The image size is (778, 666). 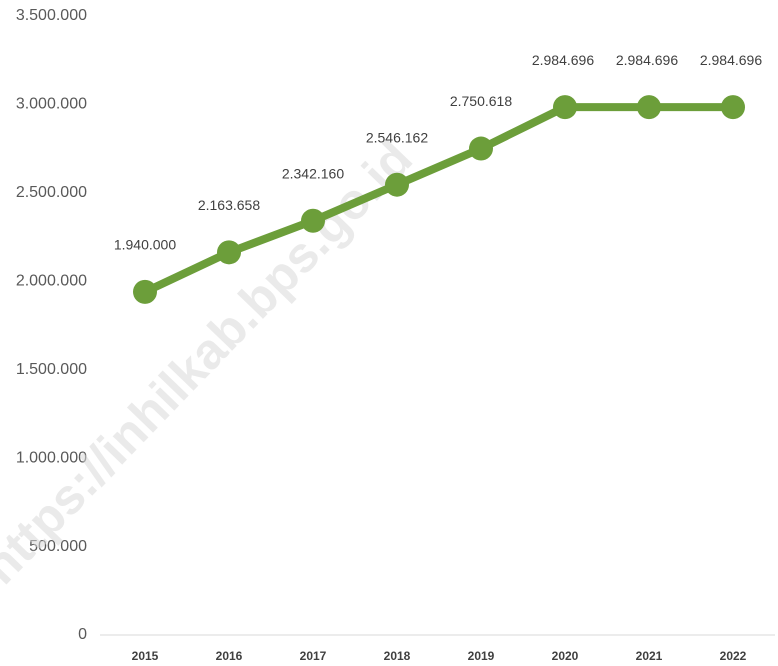 I want to click on value-label: 2.750.618, so click(x=481, y=101).